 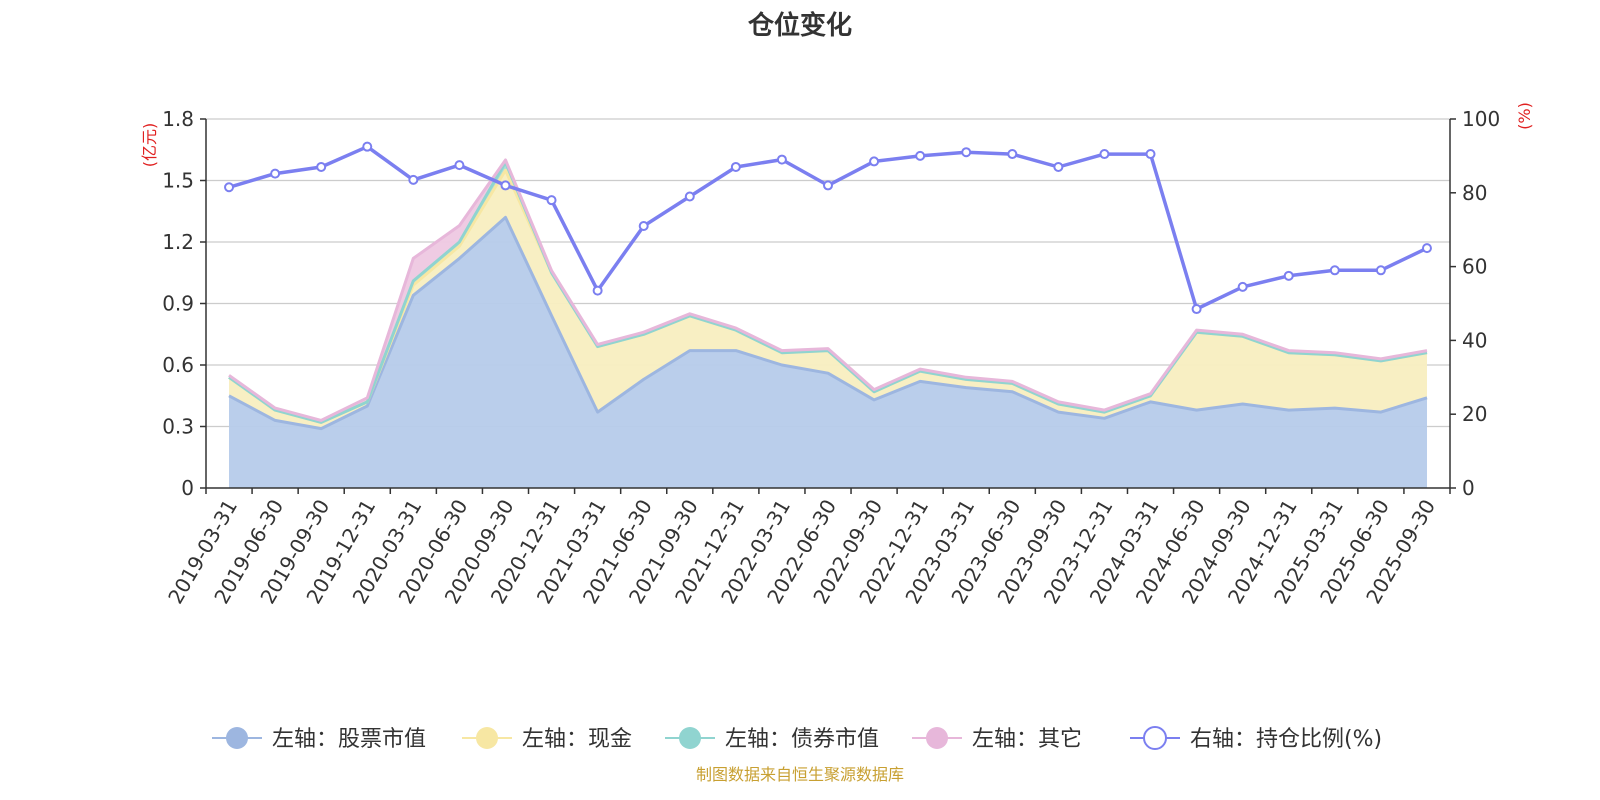 I want to click on right-axis-unit: (%), so click(x=1524, y=116).